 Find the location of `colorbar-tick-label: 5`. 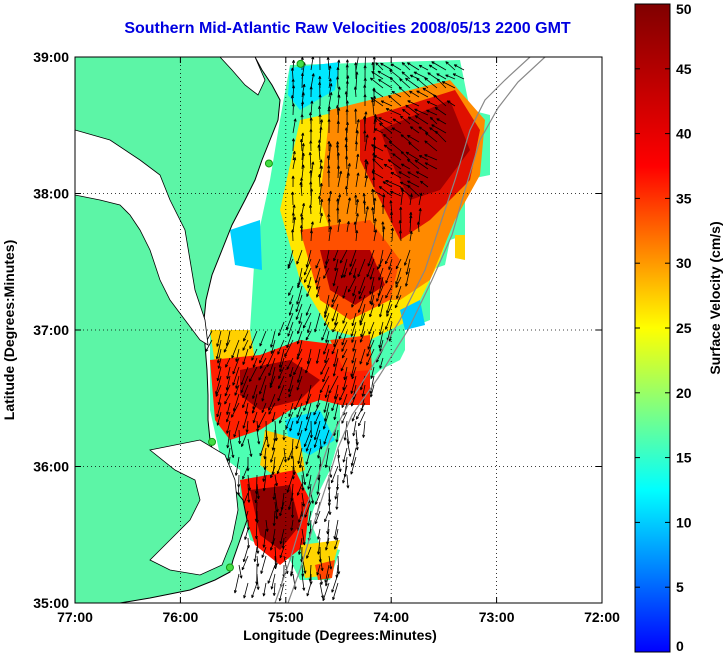

colorbar-tick-label: 5 is located at coordinates (680, 587).